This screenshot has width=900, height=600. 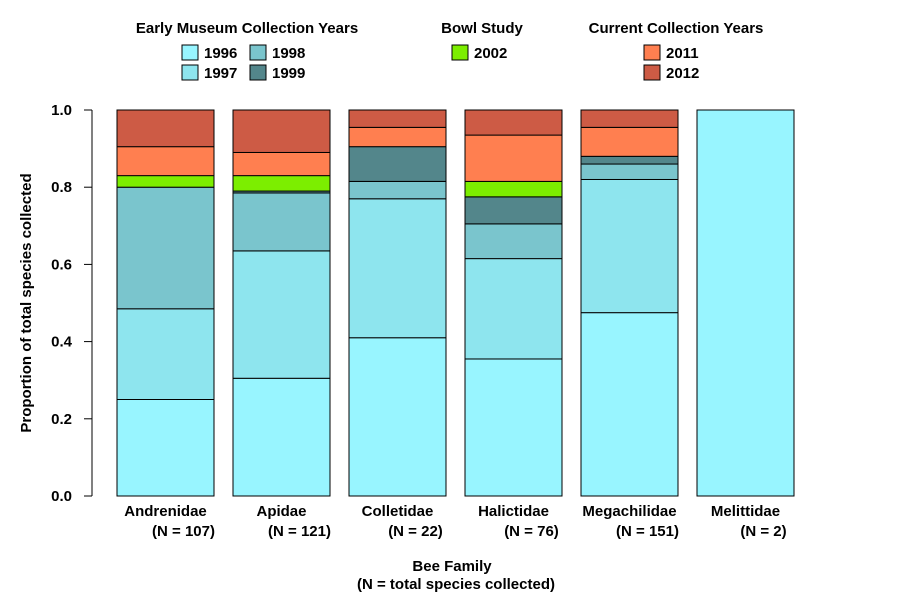 I want to click on y-tick-label: 0.0, so click(x=61, y=496).